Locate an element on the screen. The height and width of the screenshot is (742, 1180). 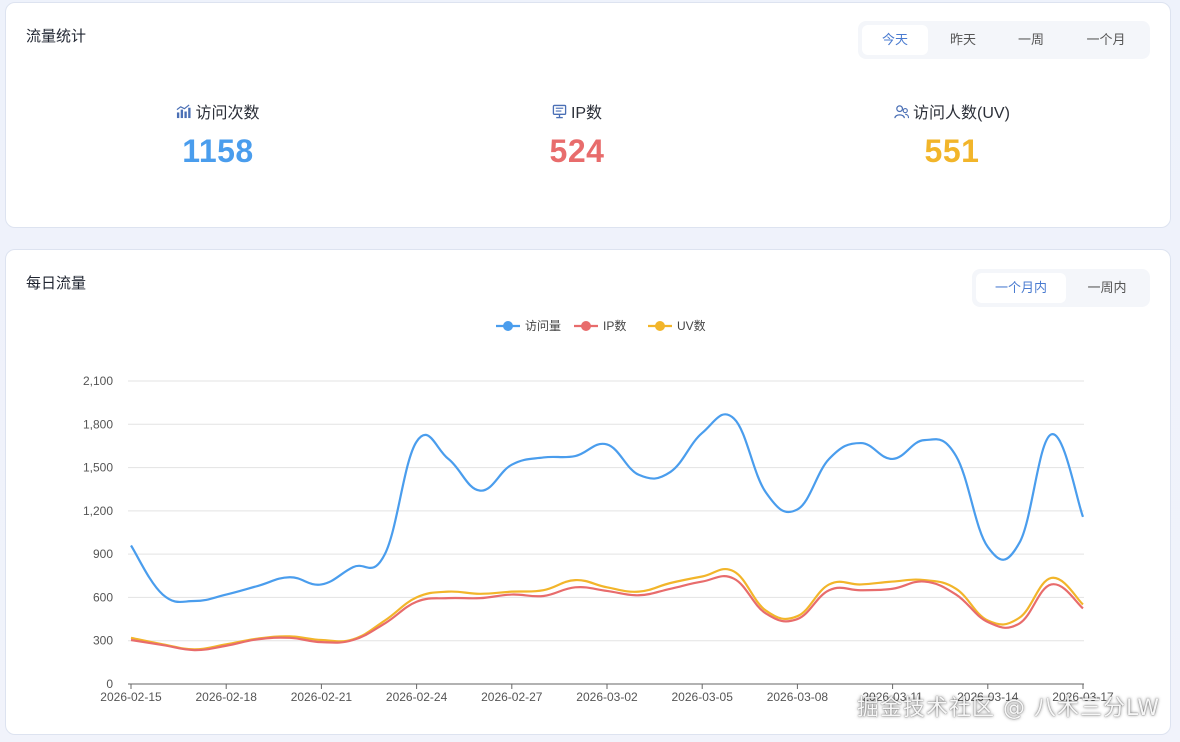
x-tick-label: 2026-02-18 is located at coordinates (227, 697).